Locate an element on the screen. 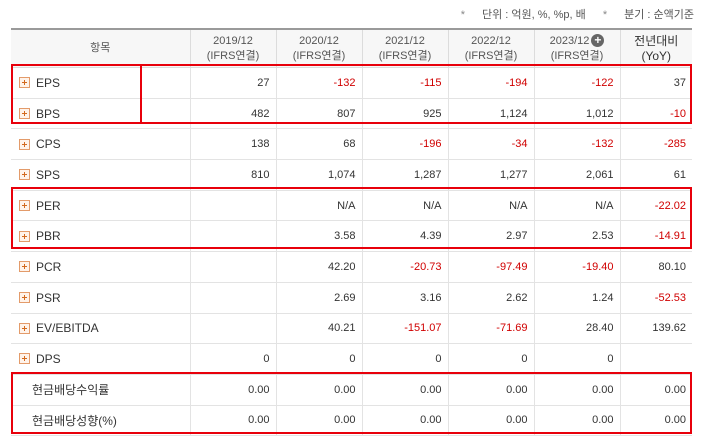  value-cell: -115 is located at coordinates (404, 83).